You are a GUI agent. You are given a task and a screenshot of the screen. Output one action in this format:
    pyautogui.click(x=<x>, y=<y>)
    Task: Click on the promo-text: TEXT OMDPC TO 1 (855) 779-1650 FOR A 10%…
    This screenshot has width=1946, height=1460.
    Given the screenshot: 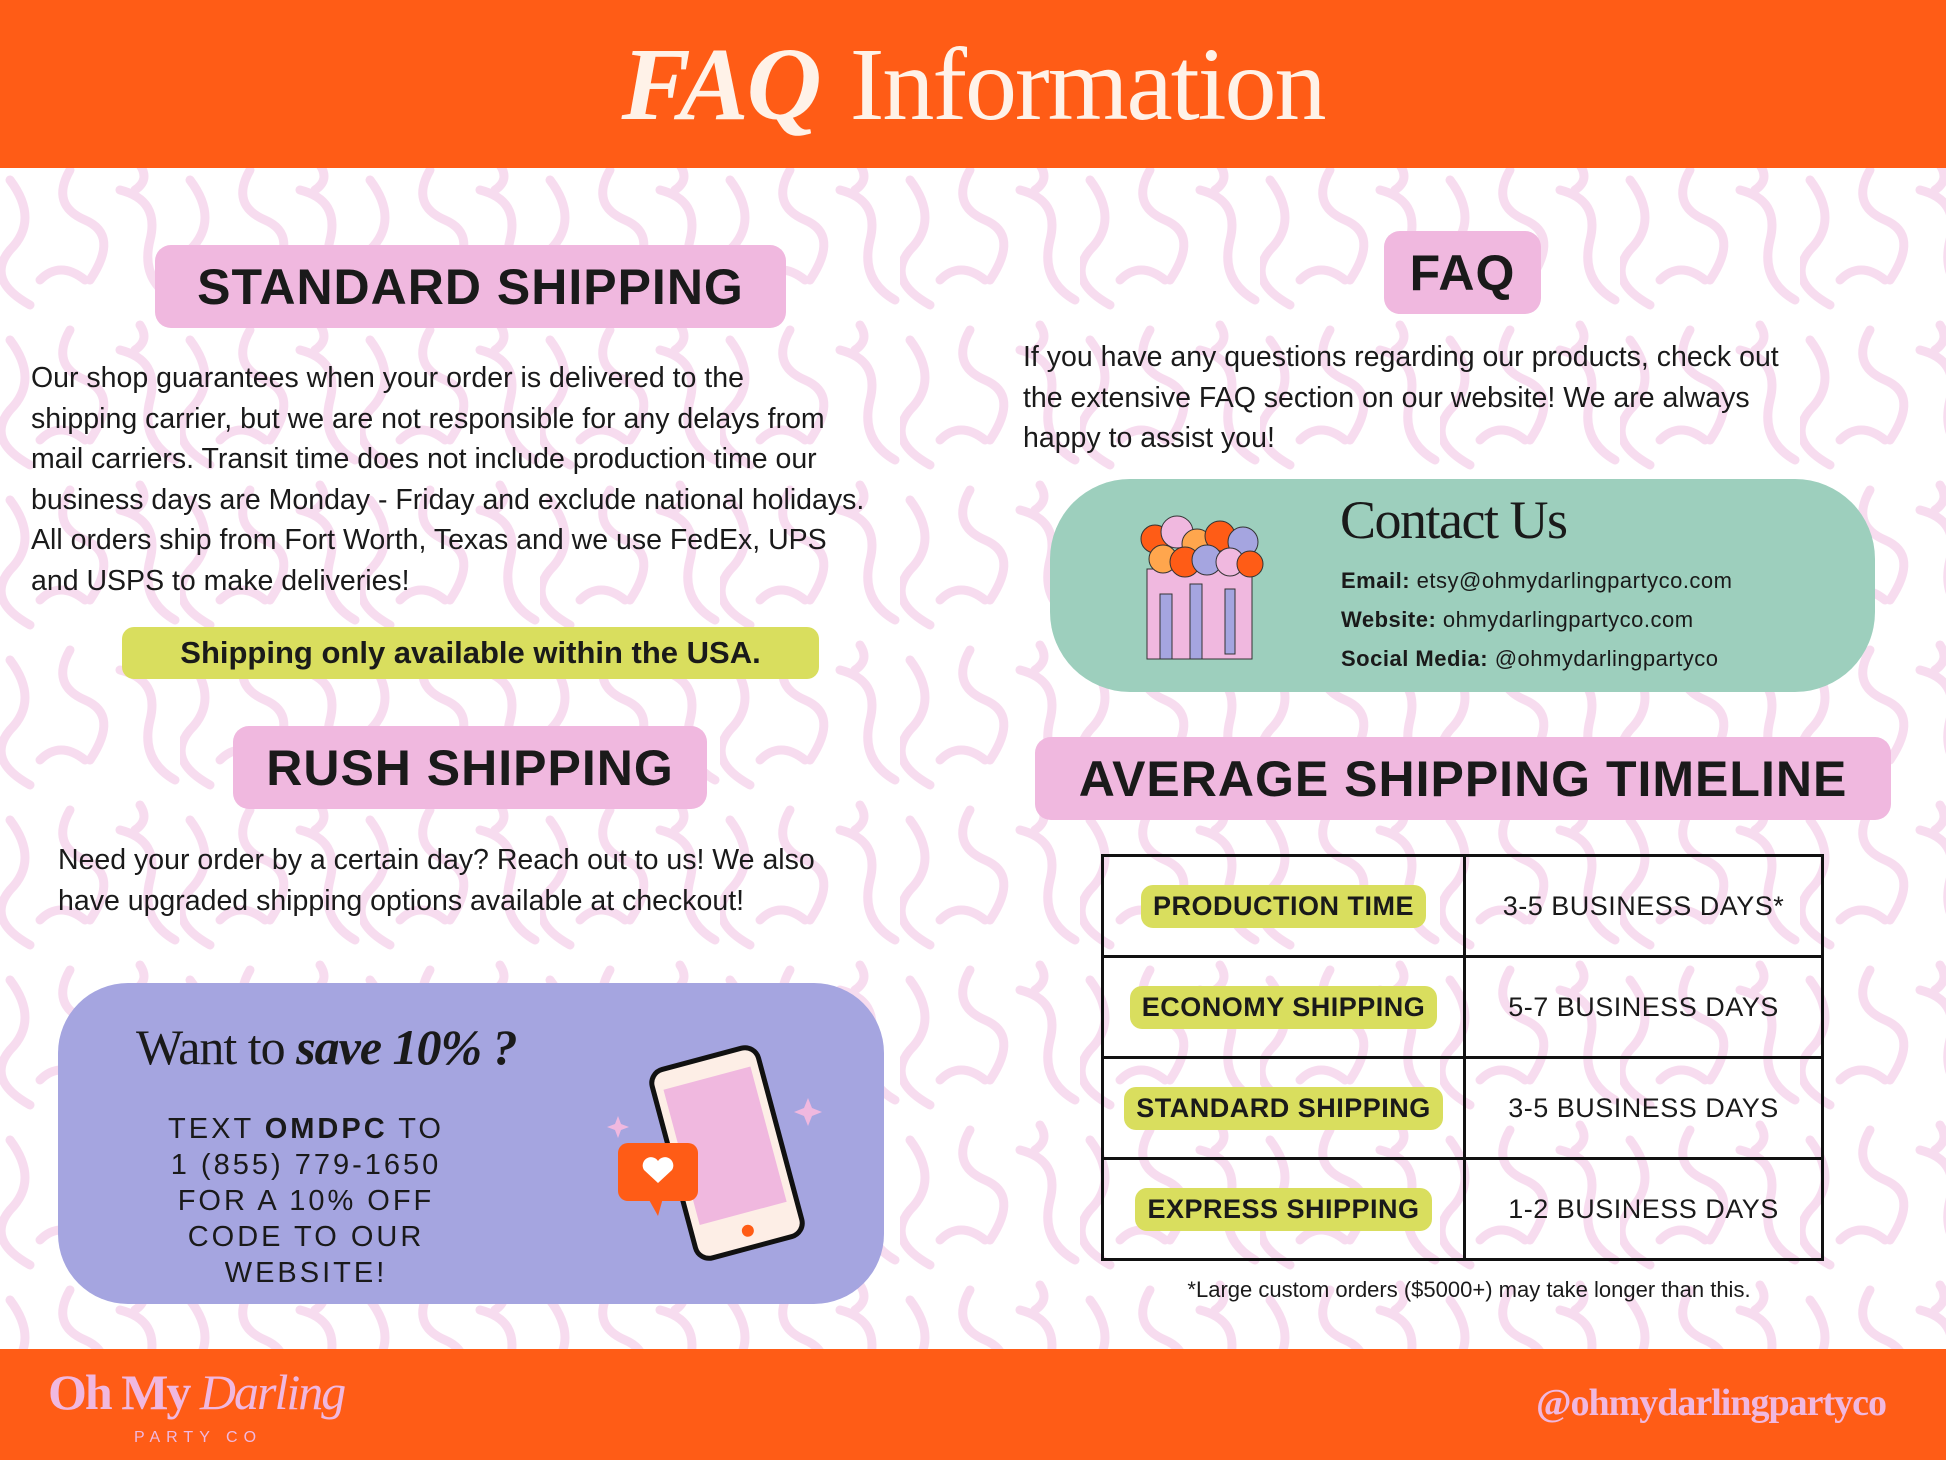 What is the action you would take?
    pyautogui.click(x=306, y=1201)
    